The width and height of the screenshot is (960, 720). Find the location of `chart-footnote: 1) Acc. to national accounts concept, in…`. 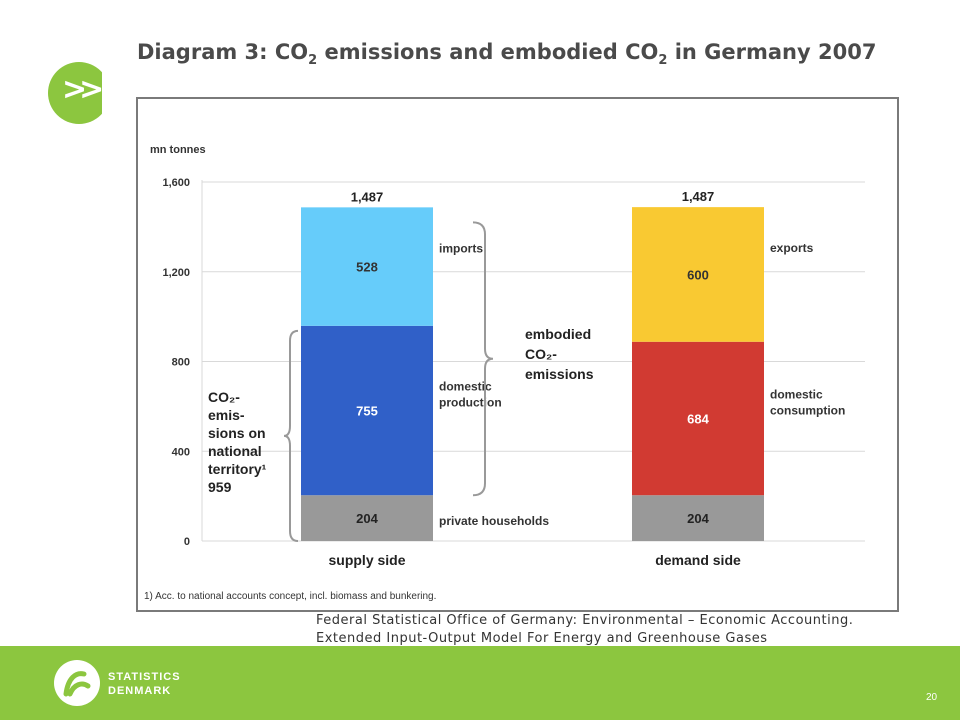

chart-footnote: 1) Acc. to national accounts concept, in… is located at coordinates (290, 596).